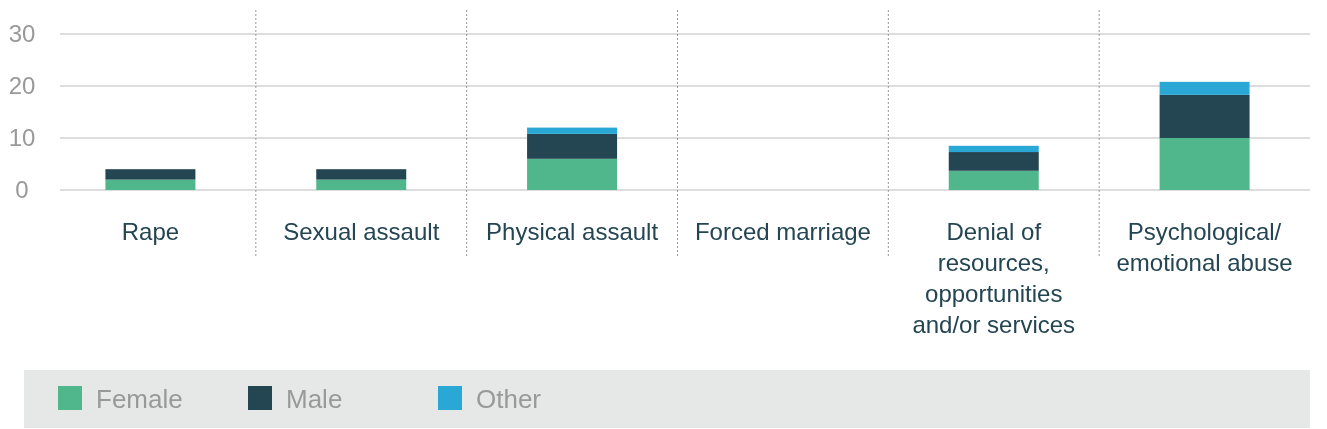 This screenshot has height=429, width=1327. I want to click on y-tick-label: 0, so click(22, 190).